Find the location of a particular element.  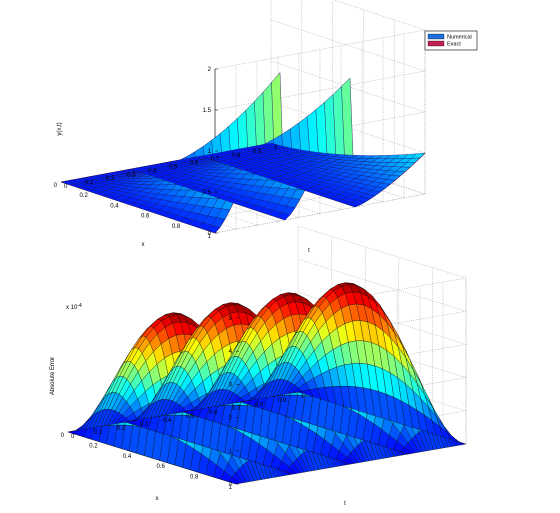

z-tick-label: 4 is located at coordinates (231, 352).